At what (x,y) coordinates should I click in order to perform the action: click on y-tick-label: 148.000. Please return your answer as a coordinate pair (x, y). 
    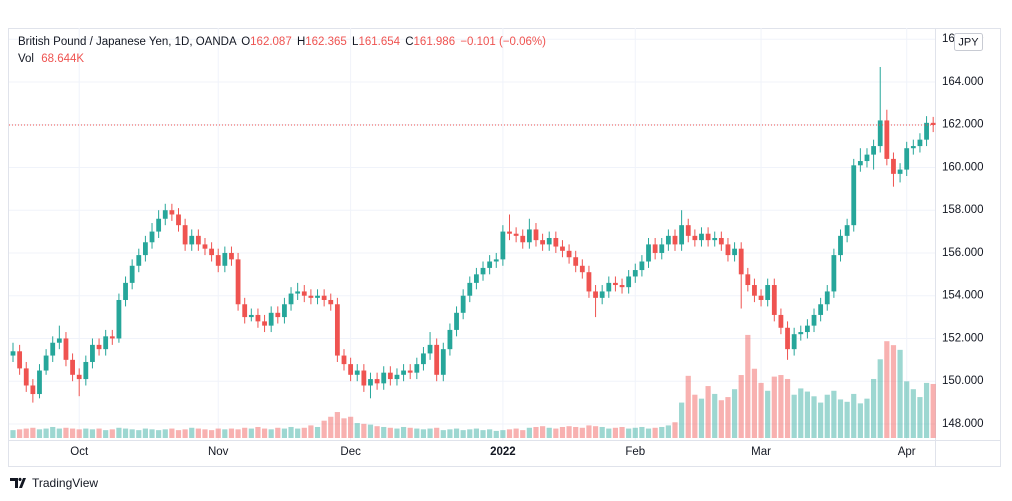
    Looking at the image, I should click on (963, 424).